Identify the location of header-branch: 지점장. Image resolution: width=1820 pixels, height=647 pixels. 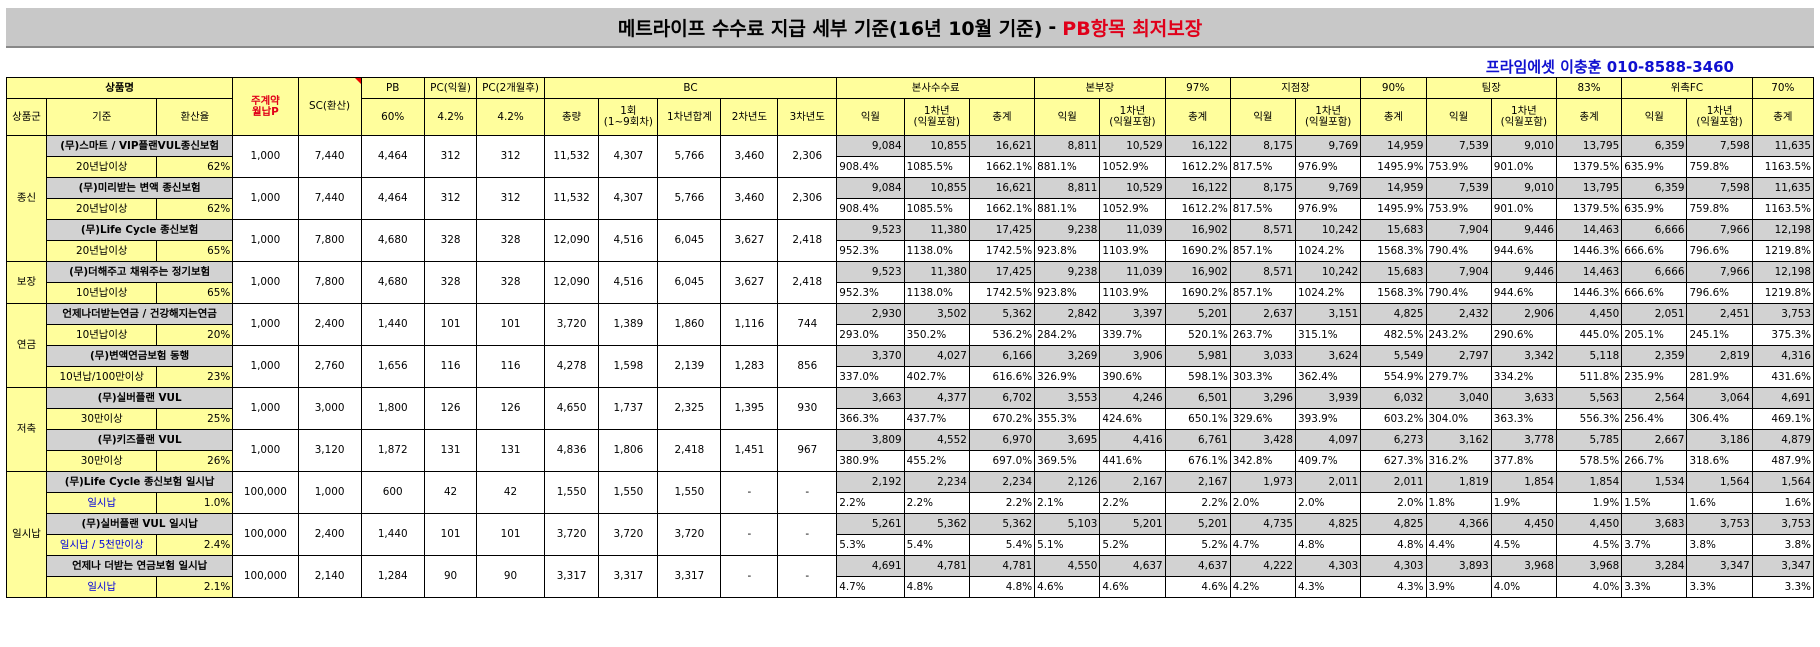
(1295, 88).